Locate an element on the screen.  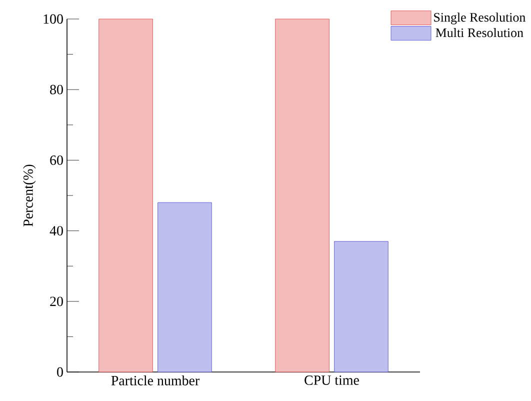
y-tick-label: 60 is located at coordinates (56, 160).